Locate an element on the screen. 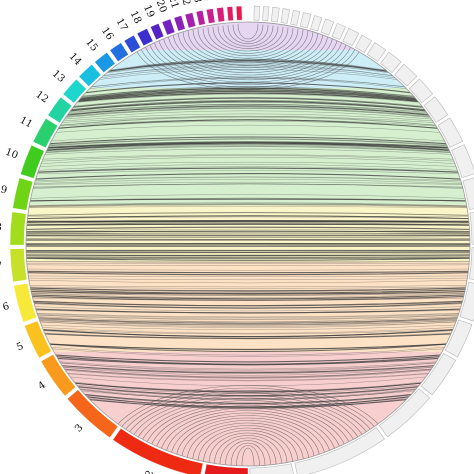 This screenshot has width=474, height=474. segment-label: 7 is located at coordinates (1, 267).